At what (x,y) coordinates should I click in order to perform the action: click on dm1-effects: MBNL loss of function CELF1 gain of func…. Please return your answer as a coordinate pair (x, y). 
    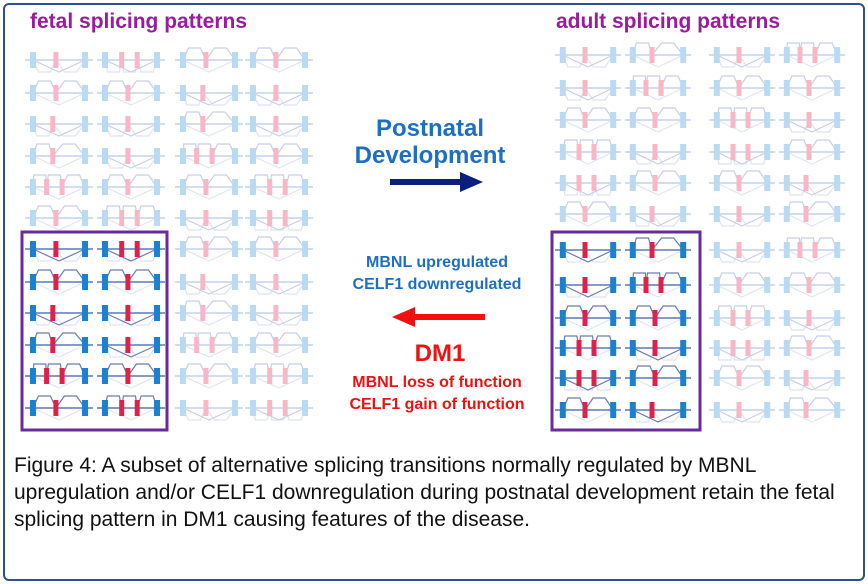
    Looking at the image, I should click on (437, 394).